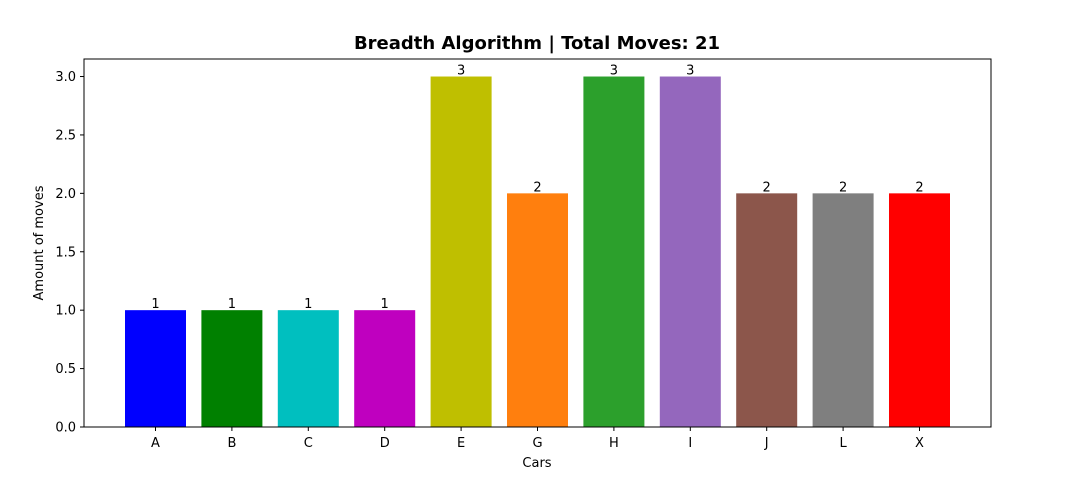 This screenshot has height=480, width=1075. What do you see at coordinates (155, 368) in the screenshot?
I see `bar-A` at bounding box center [155, 368].